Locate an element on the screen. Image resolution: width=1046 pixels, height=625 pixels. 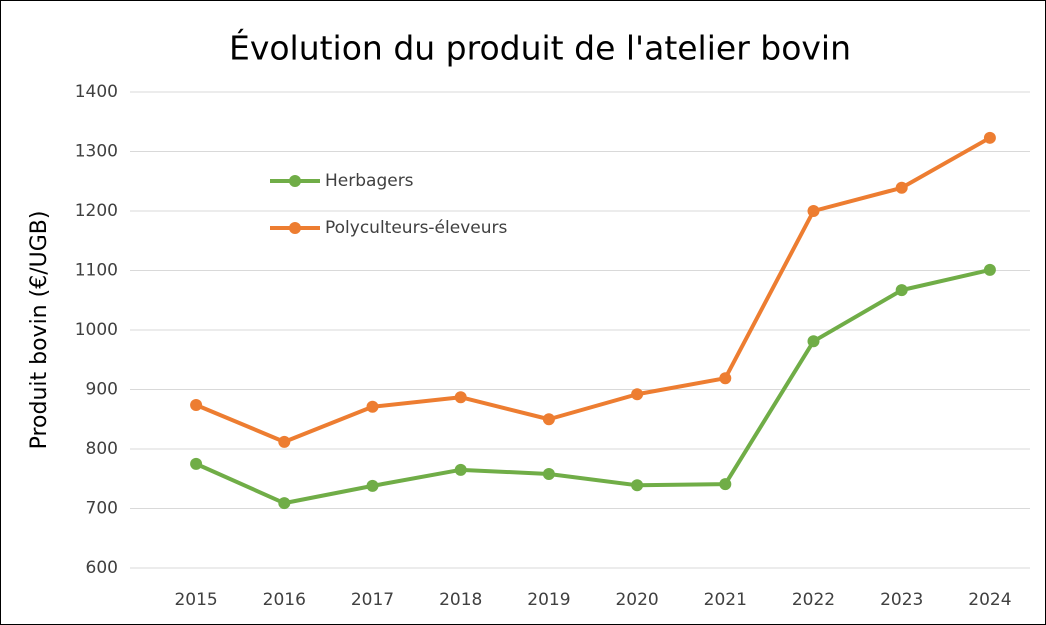
chart-title: Évolution du produit de l'atelier bovin is located at coordinates (540, 48).